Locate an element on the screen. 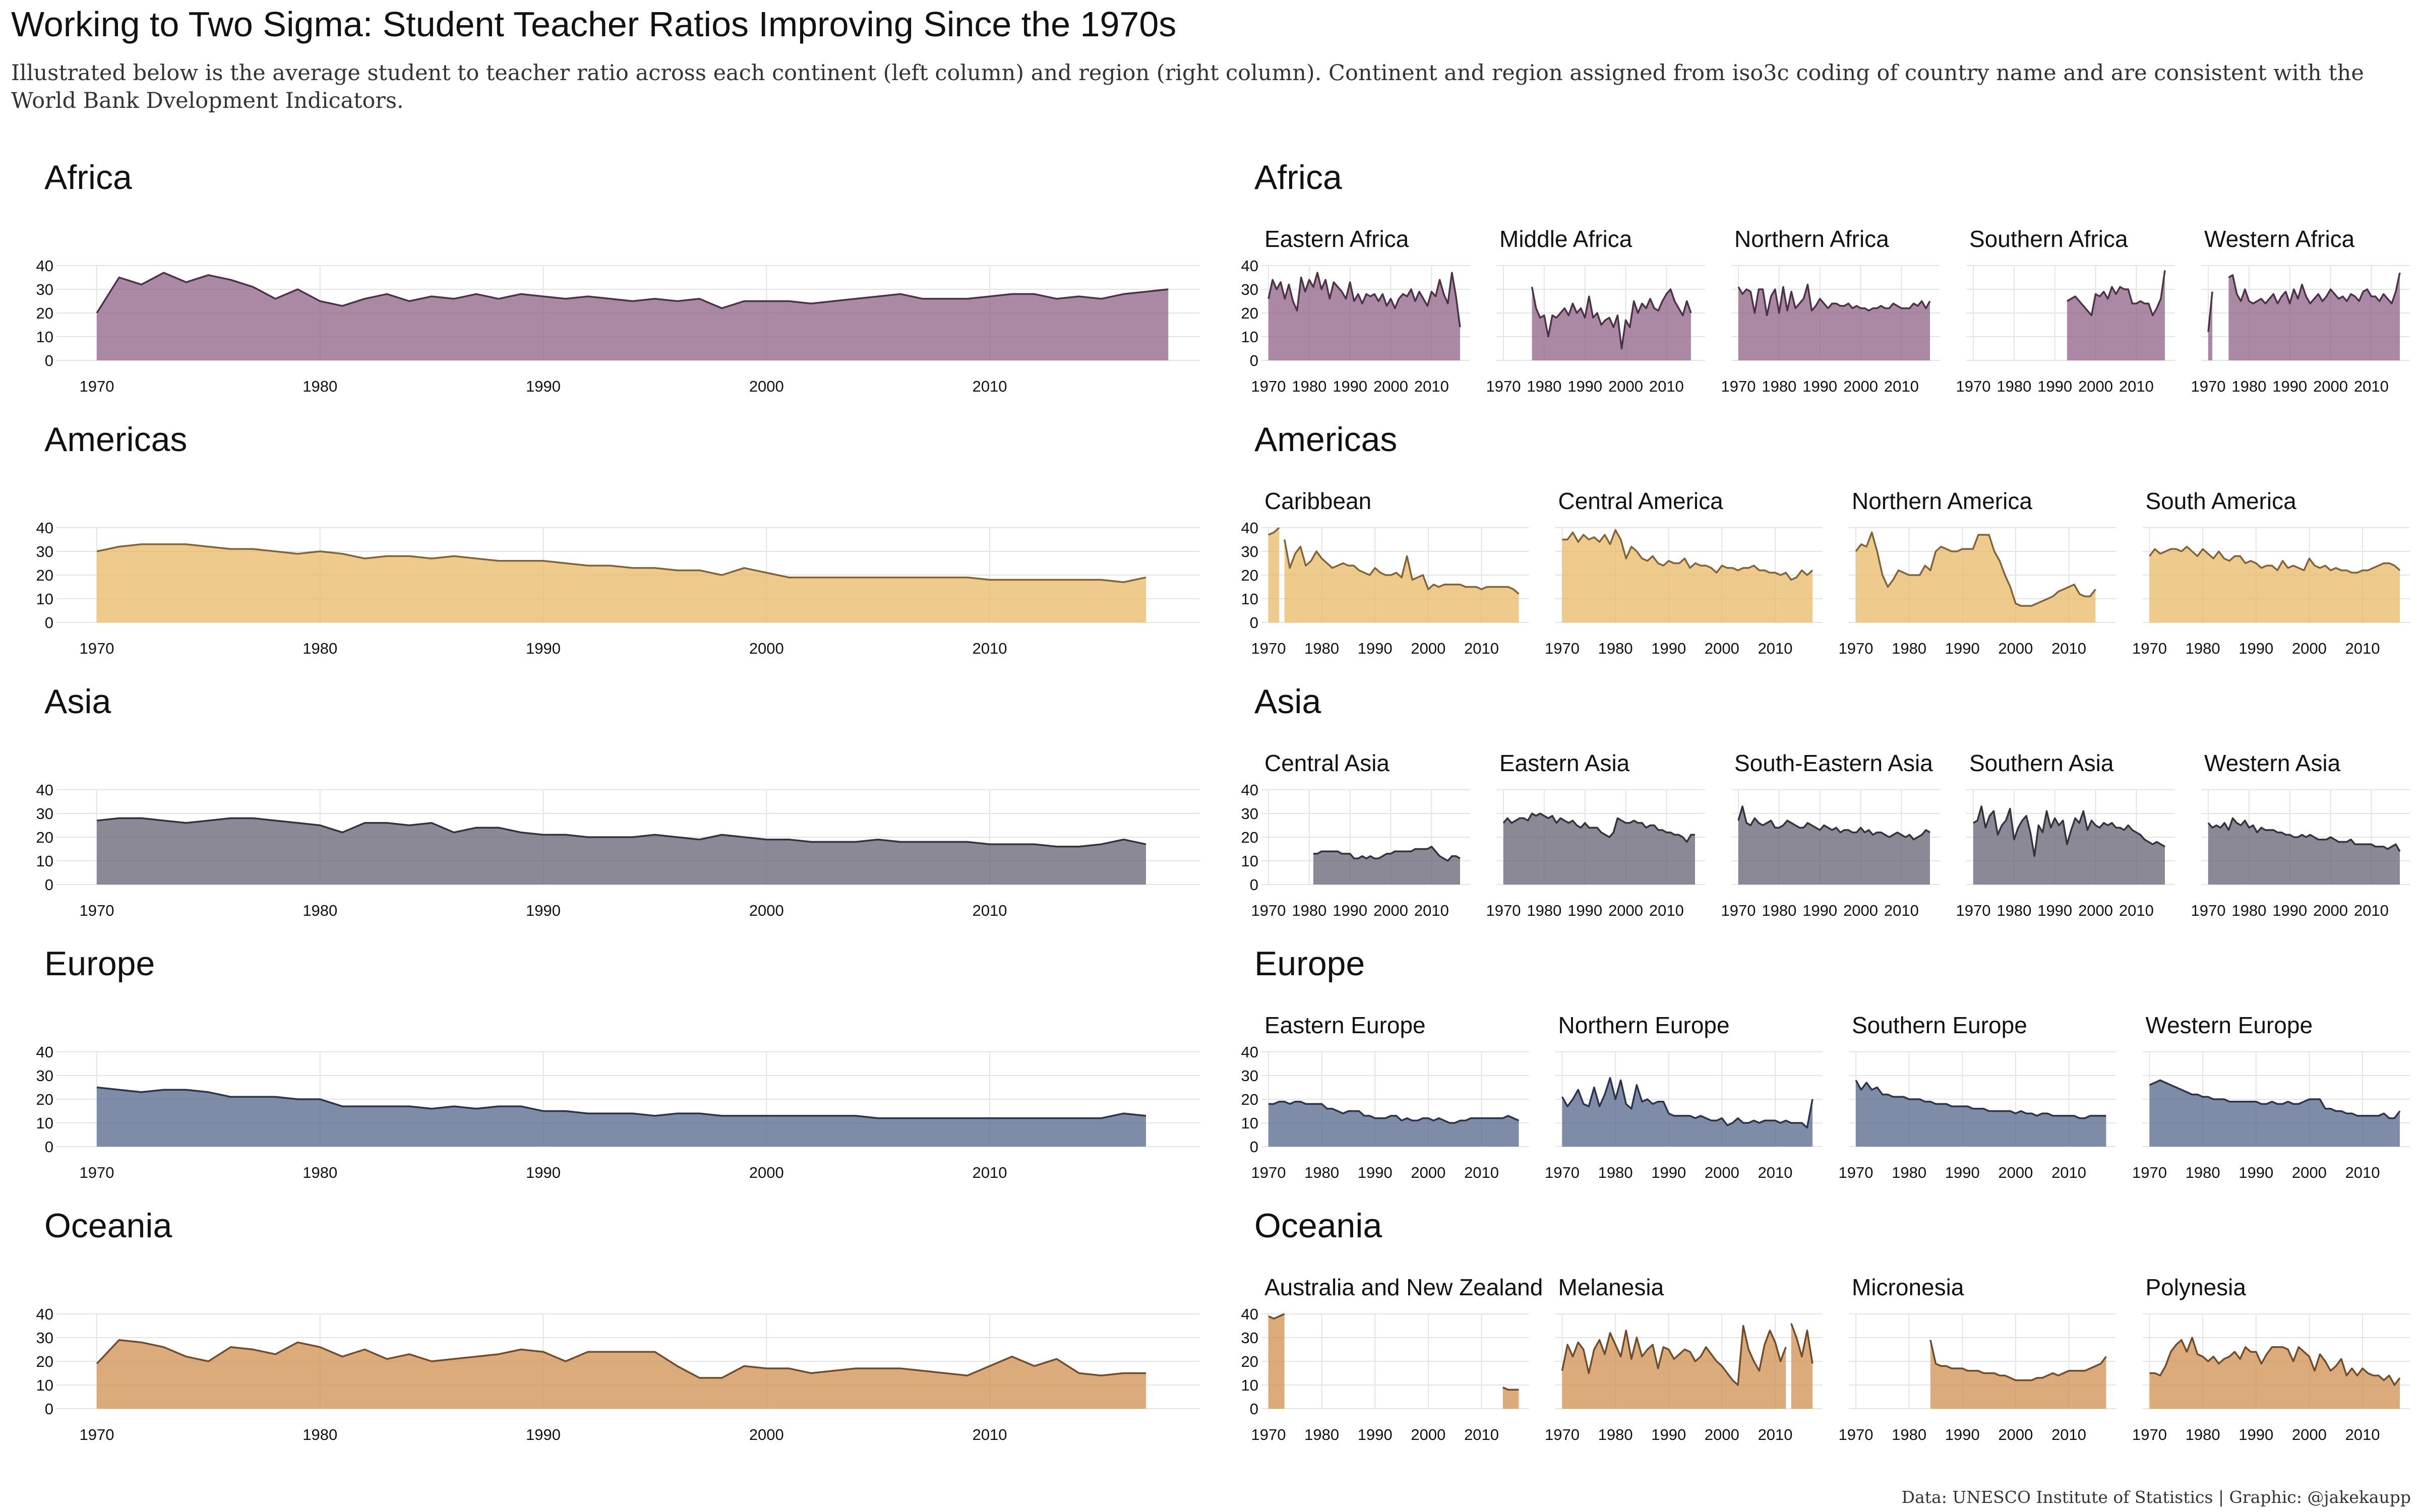 The width and height of the screenshot is (2420, 1512). continent-title: Americas is located at coordinates (115, 439).